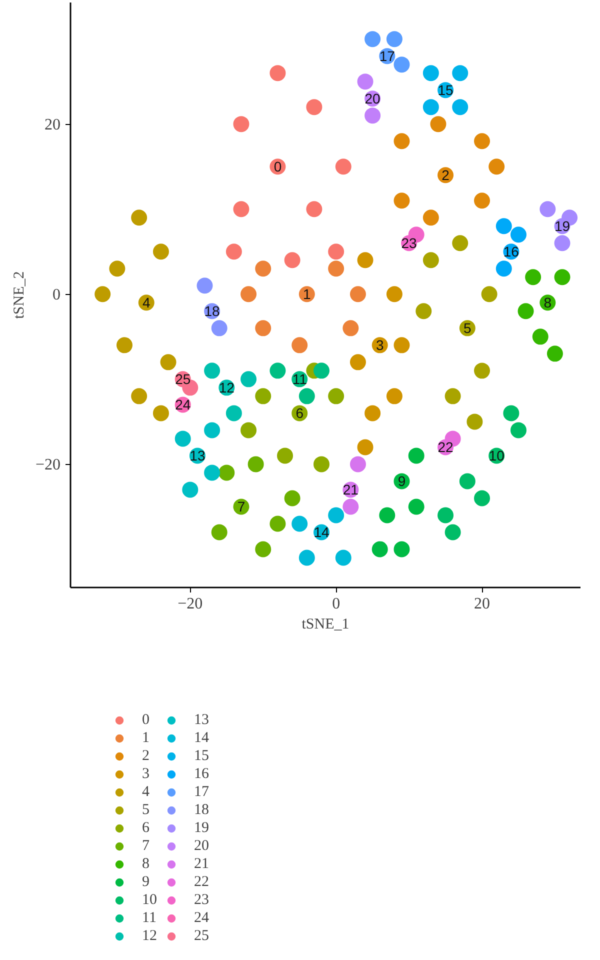  I want to click on text: 4, so click(146, 302).